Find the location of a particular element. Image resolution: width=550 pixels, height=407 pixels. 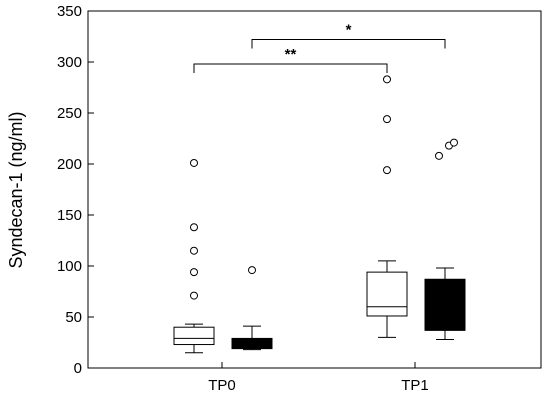

y-tick-label: 0 is located at coordinates (78, 368).